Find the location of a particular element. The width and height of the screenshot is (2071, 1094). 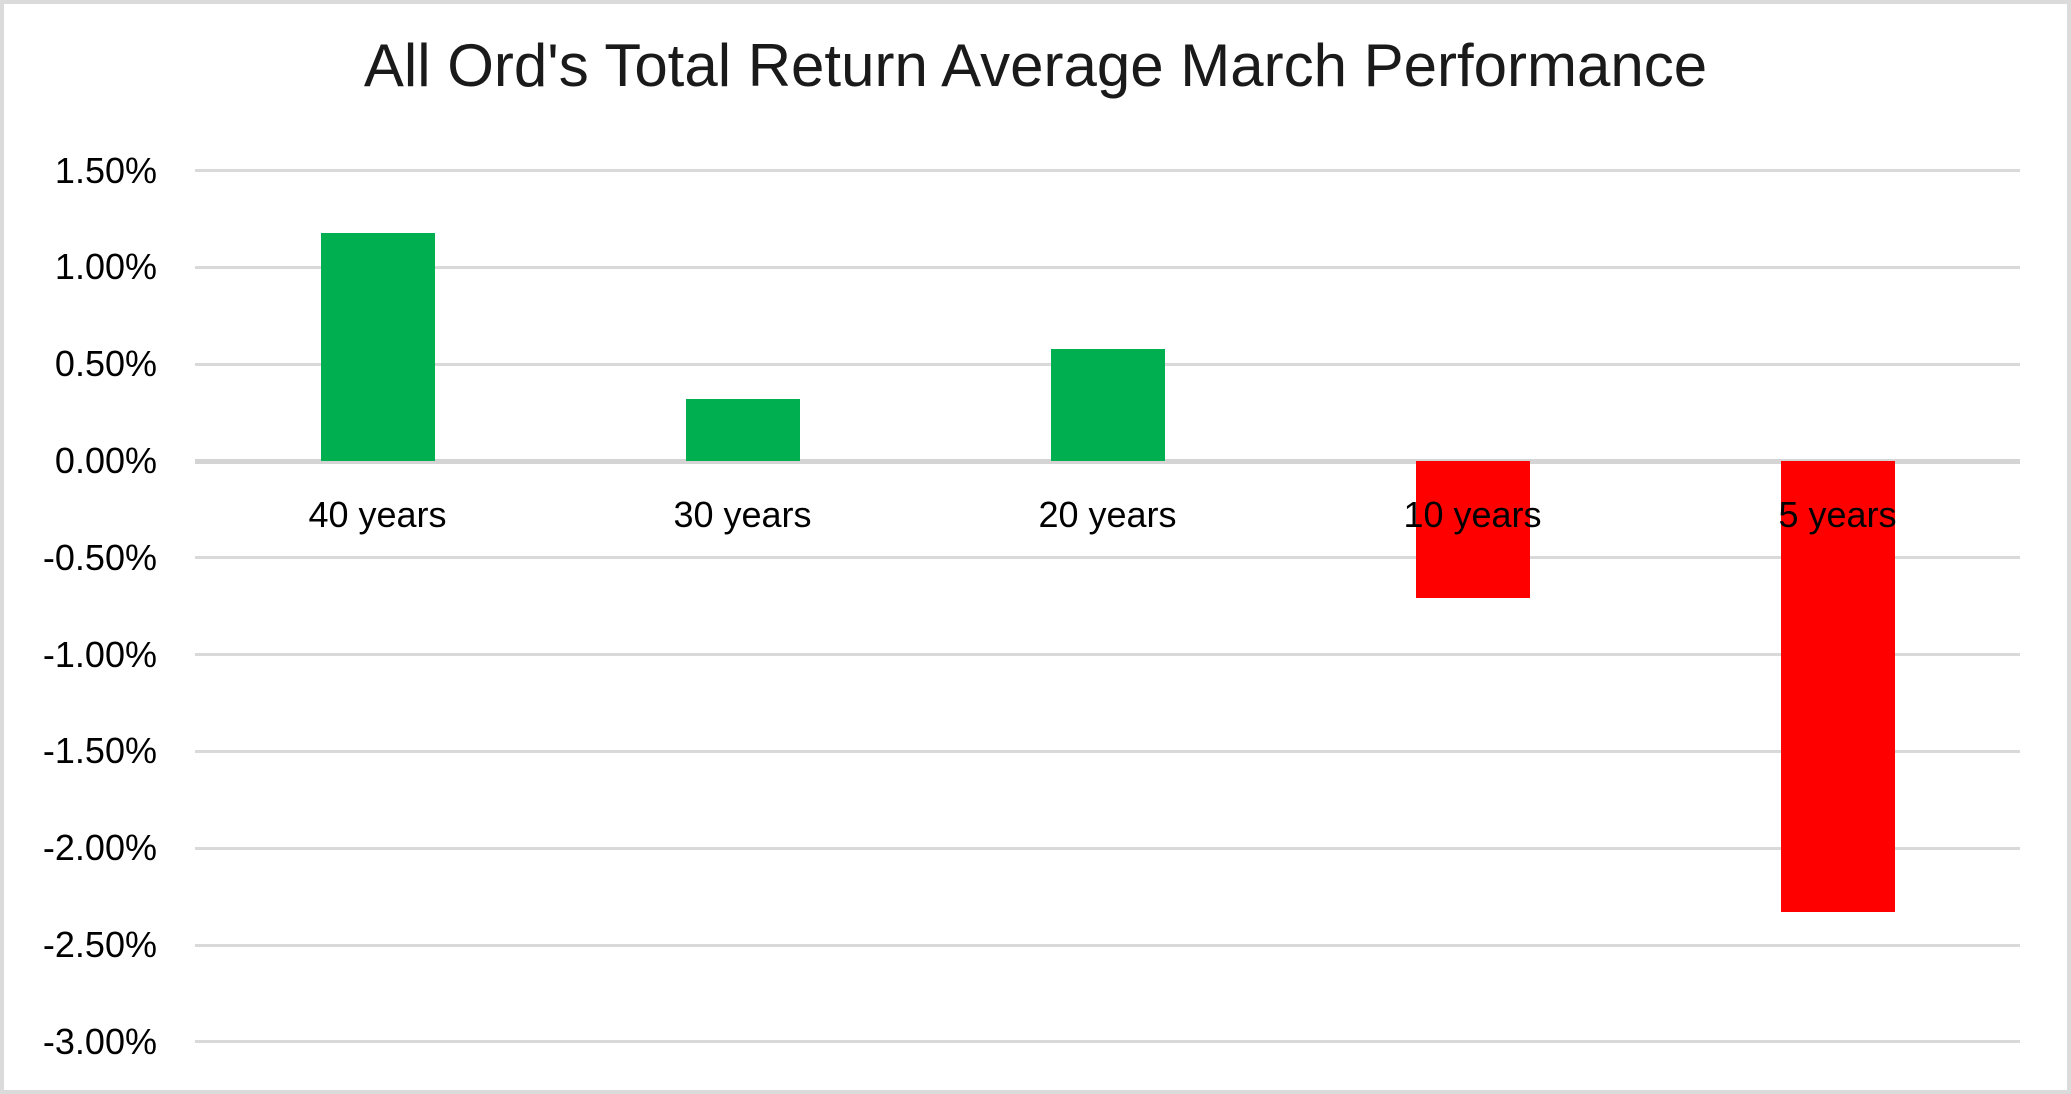

x-axis-category-label: 30 years is located at coordinates (742, 514).